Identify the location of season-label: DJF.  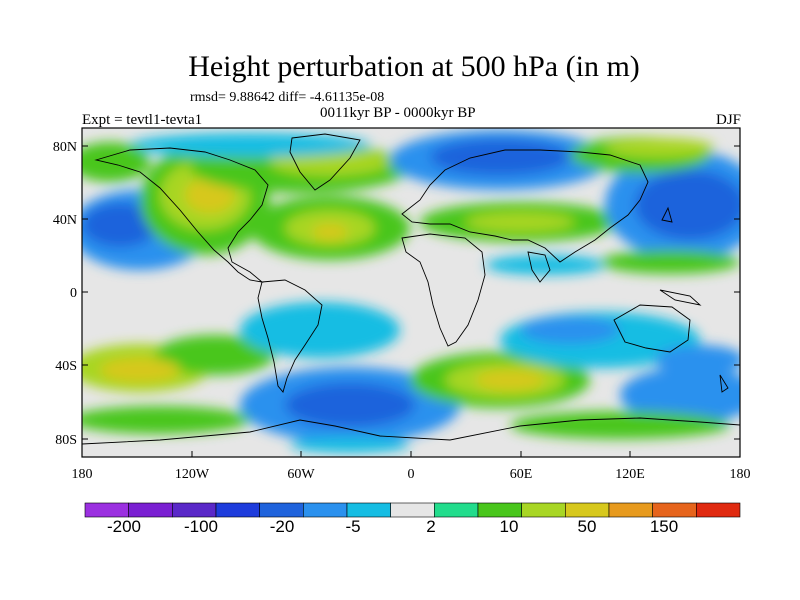
(728, 120).